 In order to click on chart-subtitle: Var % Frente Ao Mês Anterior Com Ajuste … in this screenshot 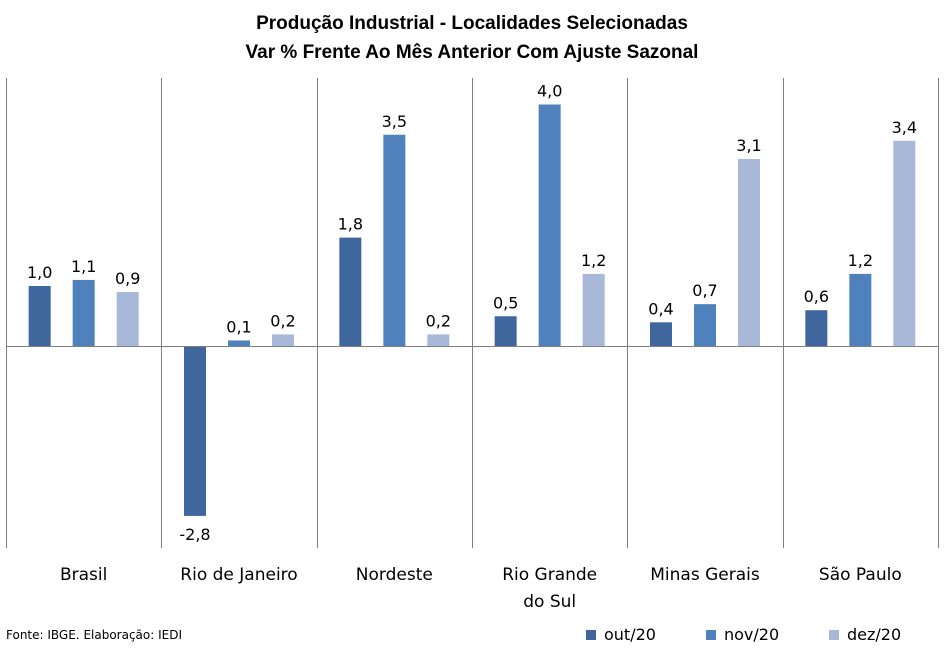, I will do `click(472, 52)`.